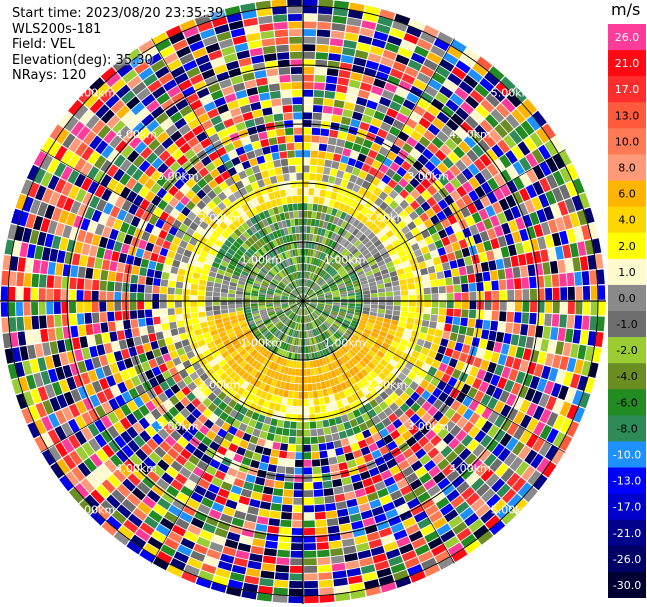  I want to click on colorbar-swatch, so click(627, 376).